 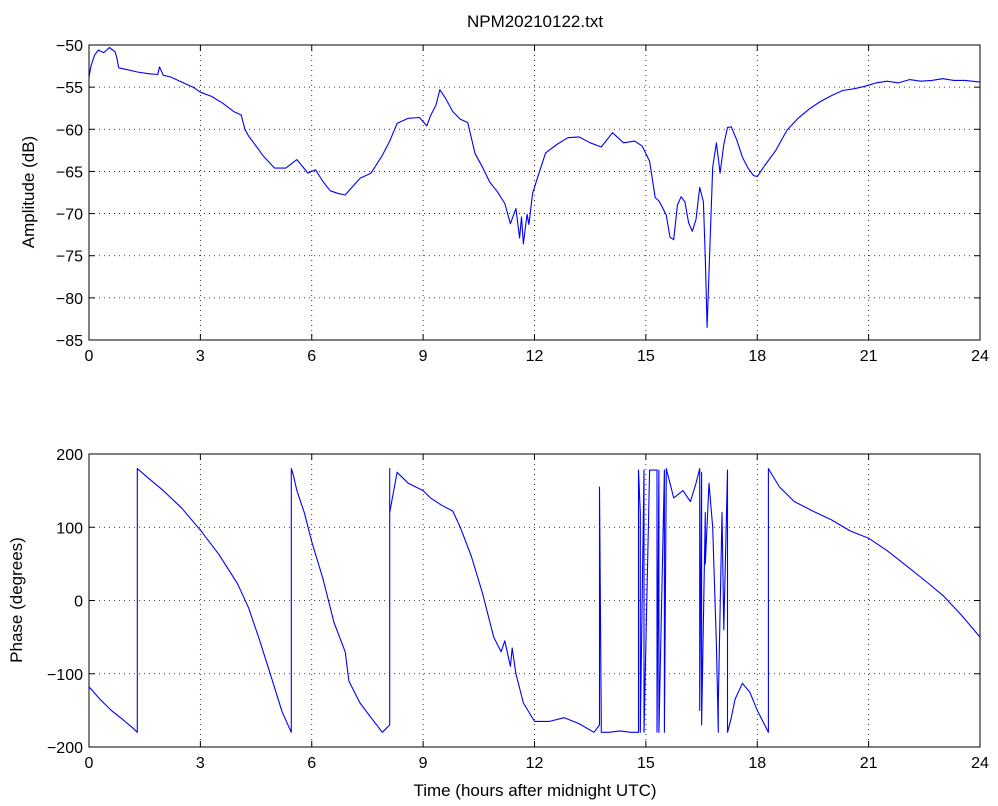 I want to click on y-tick-label: −75, so click(x=69, y=257).